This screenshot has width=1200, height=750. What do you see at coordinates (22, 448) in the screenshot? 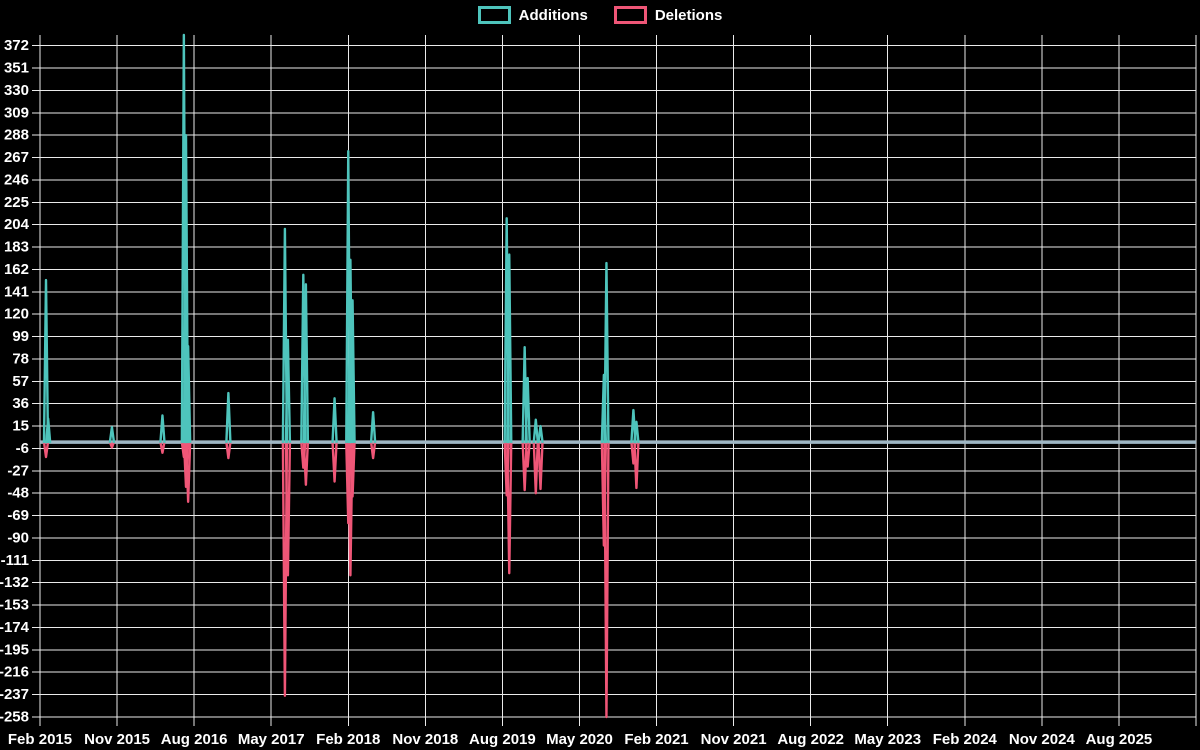
I see `svg-text: -6` at bounding box center [22, 448].